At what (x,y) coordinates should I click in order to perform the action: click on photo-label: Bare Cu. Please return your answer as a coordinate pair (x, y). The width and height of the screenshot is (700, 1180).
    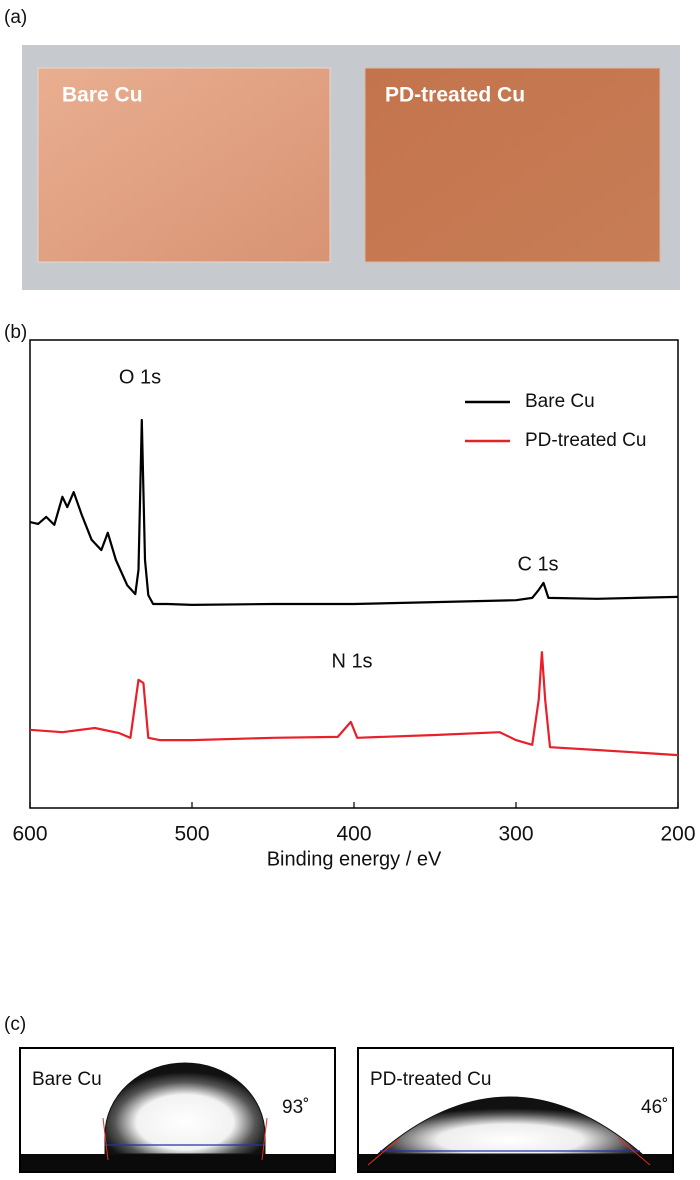
    Looking at the image, I should click on (102, 95).